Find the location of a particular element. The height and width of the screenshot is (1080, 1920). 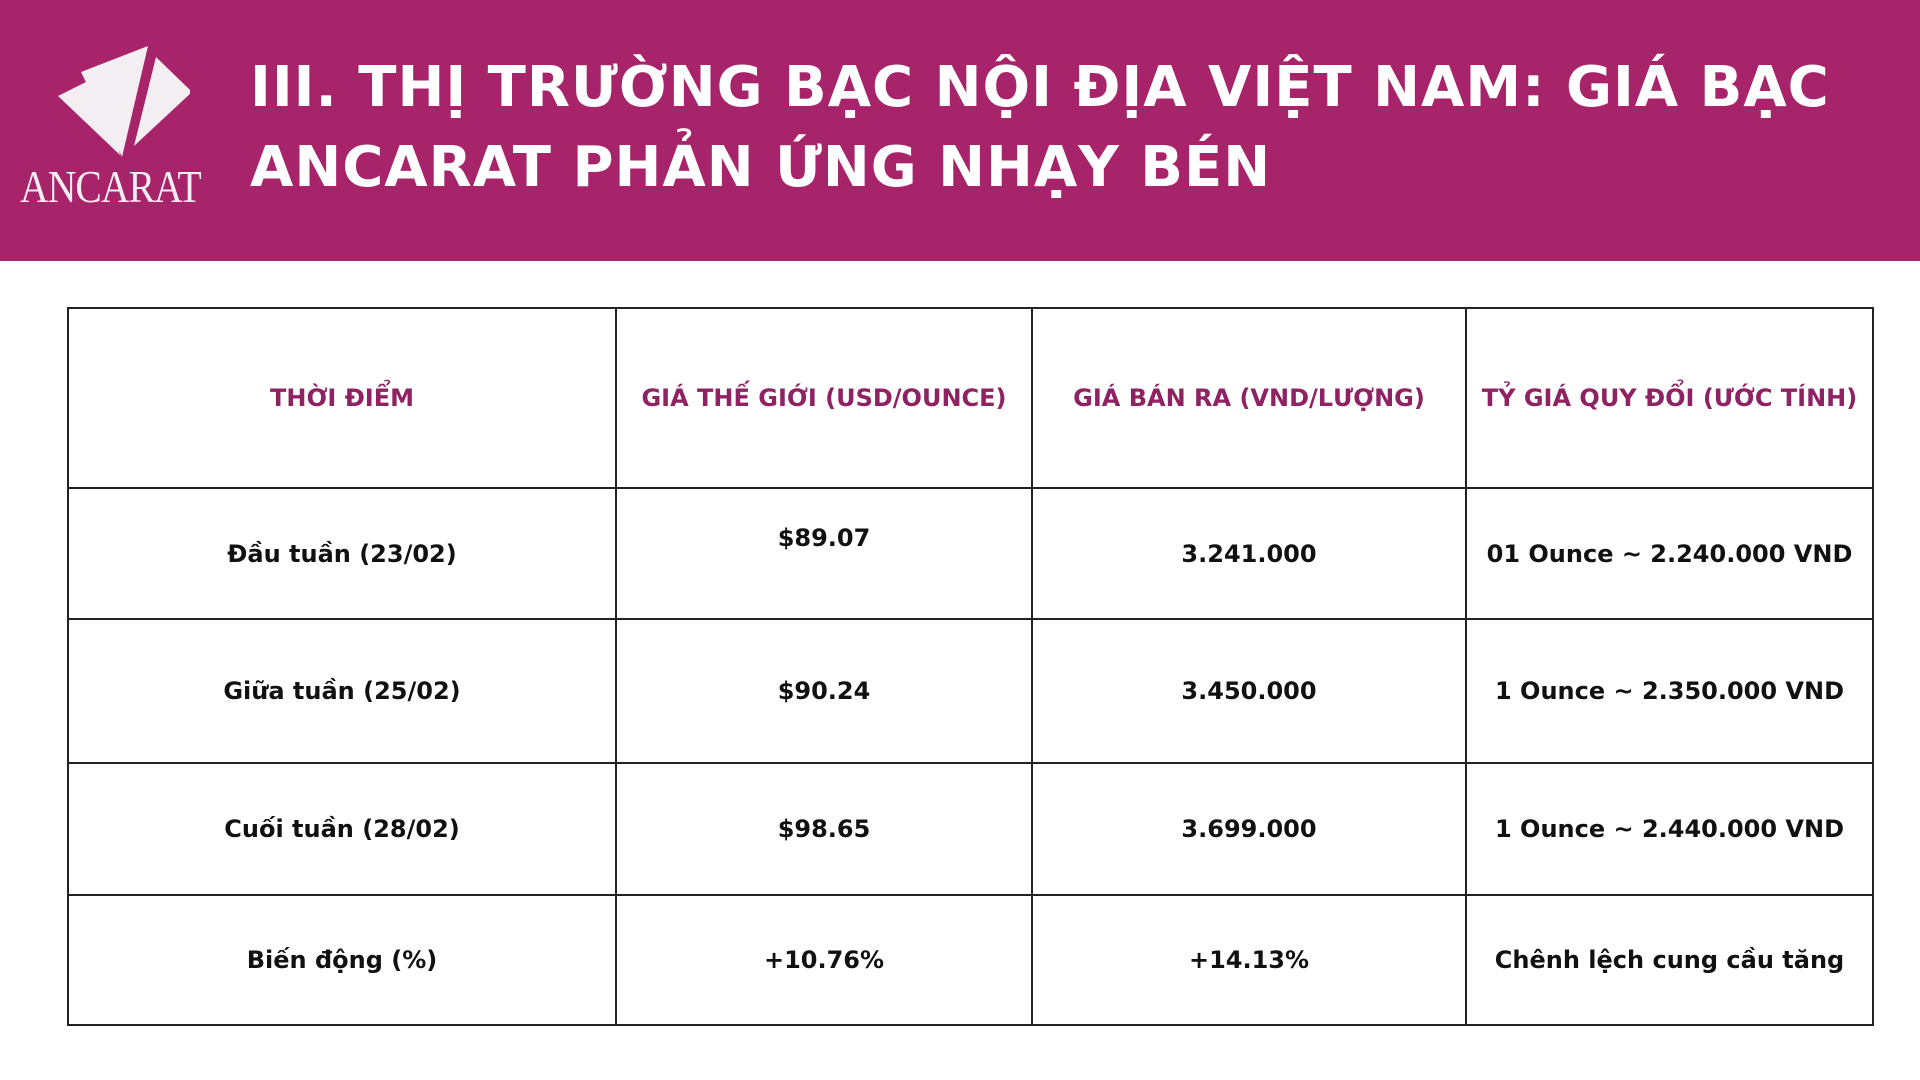

cell-world-price-text: $89.07 is located at coordinates (824, 537).